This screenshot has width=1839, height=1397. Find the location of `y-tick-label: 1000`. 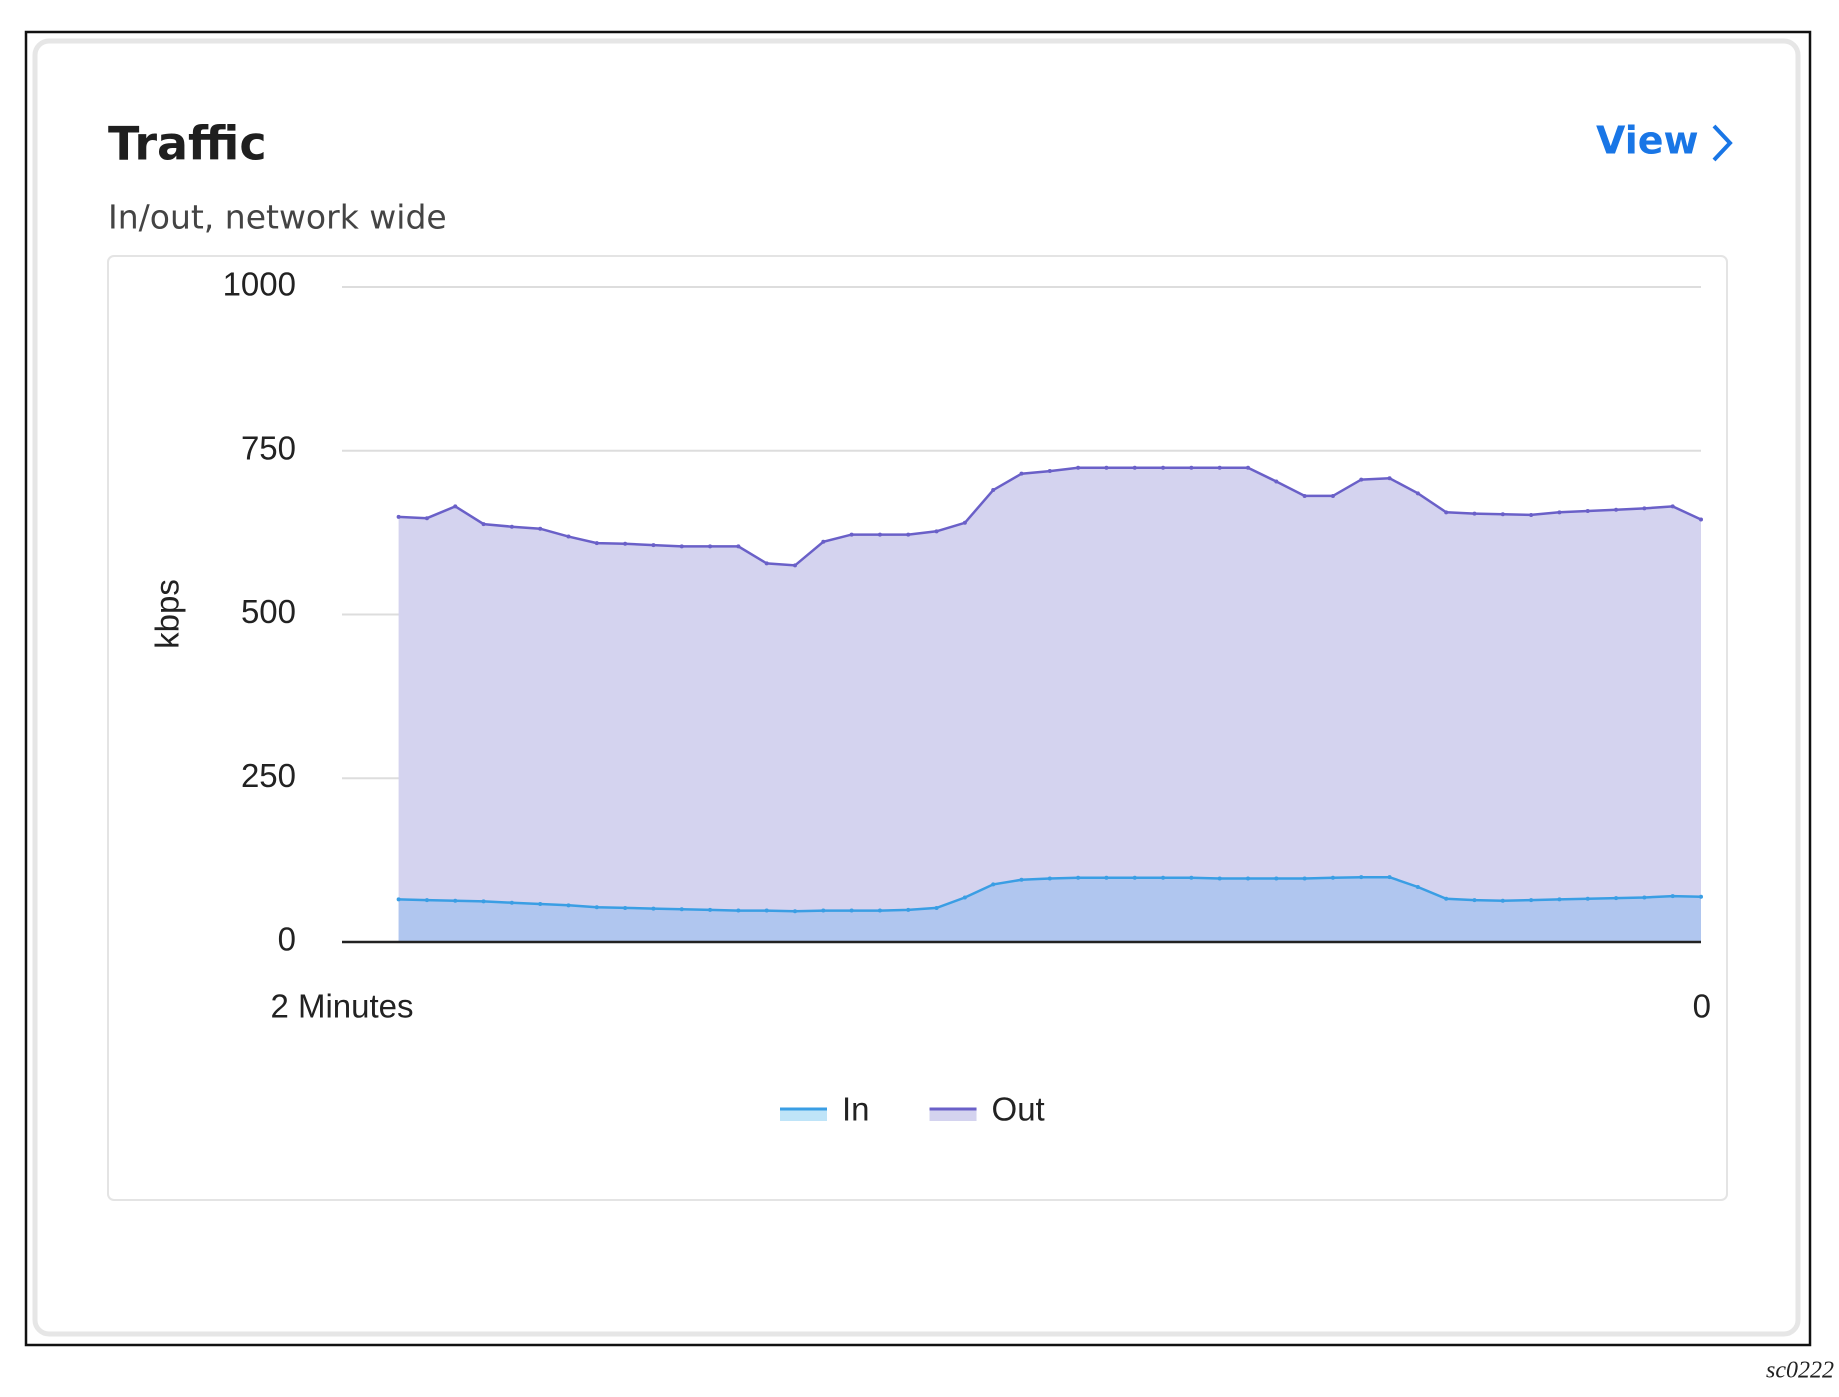

y-tick-label: 1000 is located at coordinates (259, 284).